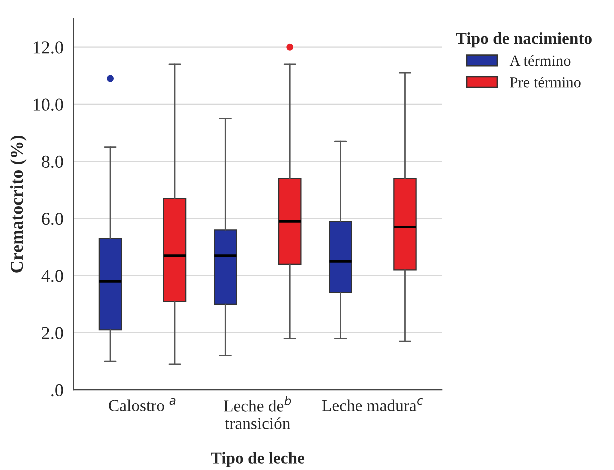  I want to click on y-tick-label: 4.0, so click(53, 276).